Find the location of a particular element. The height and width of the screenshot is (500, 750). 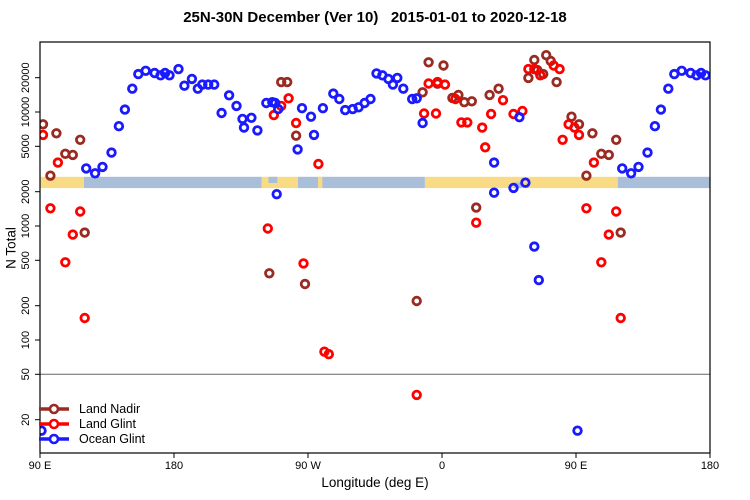

y-tick-label: 20000 is located at coordinates (26, 77).